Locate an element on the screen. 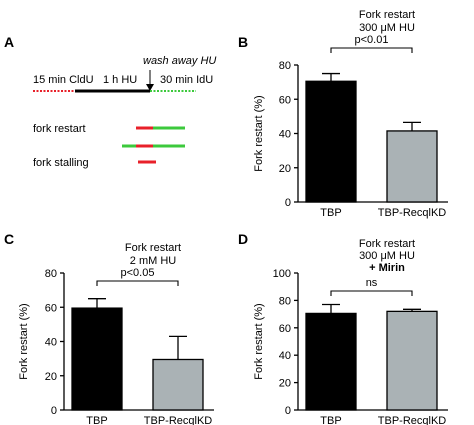  panel-c-title-line: Fork restart is located at coordinates (153, 248).